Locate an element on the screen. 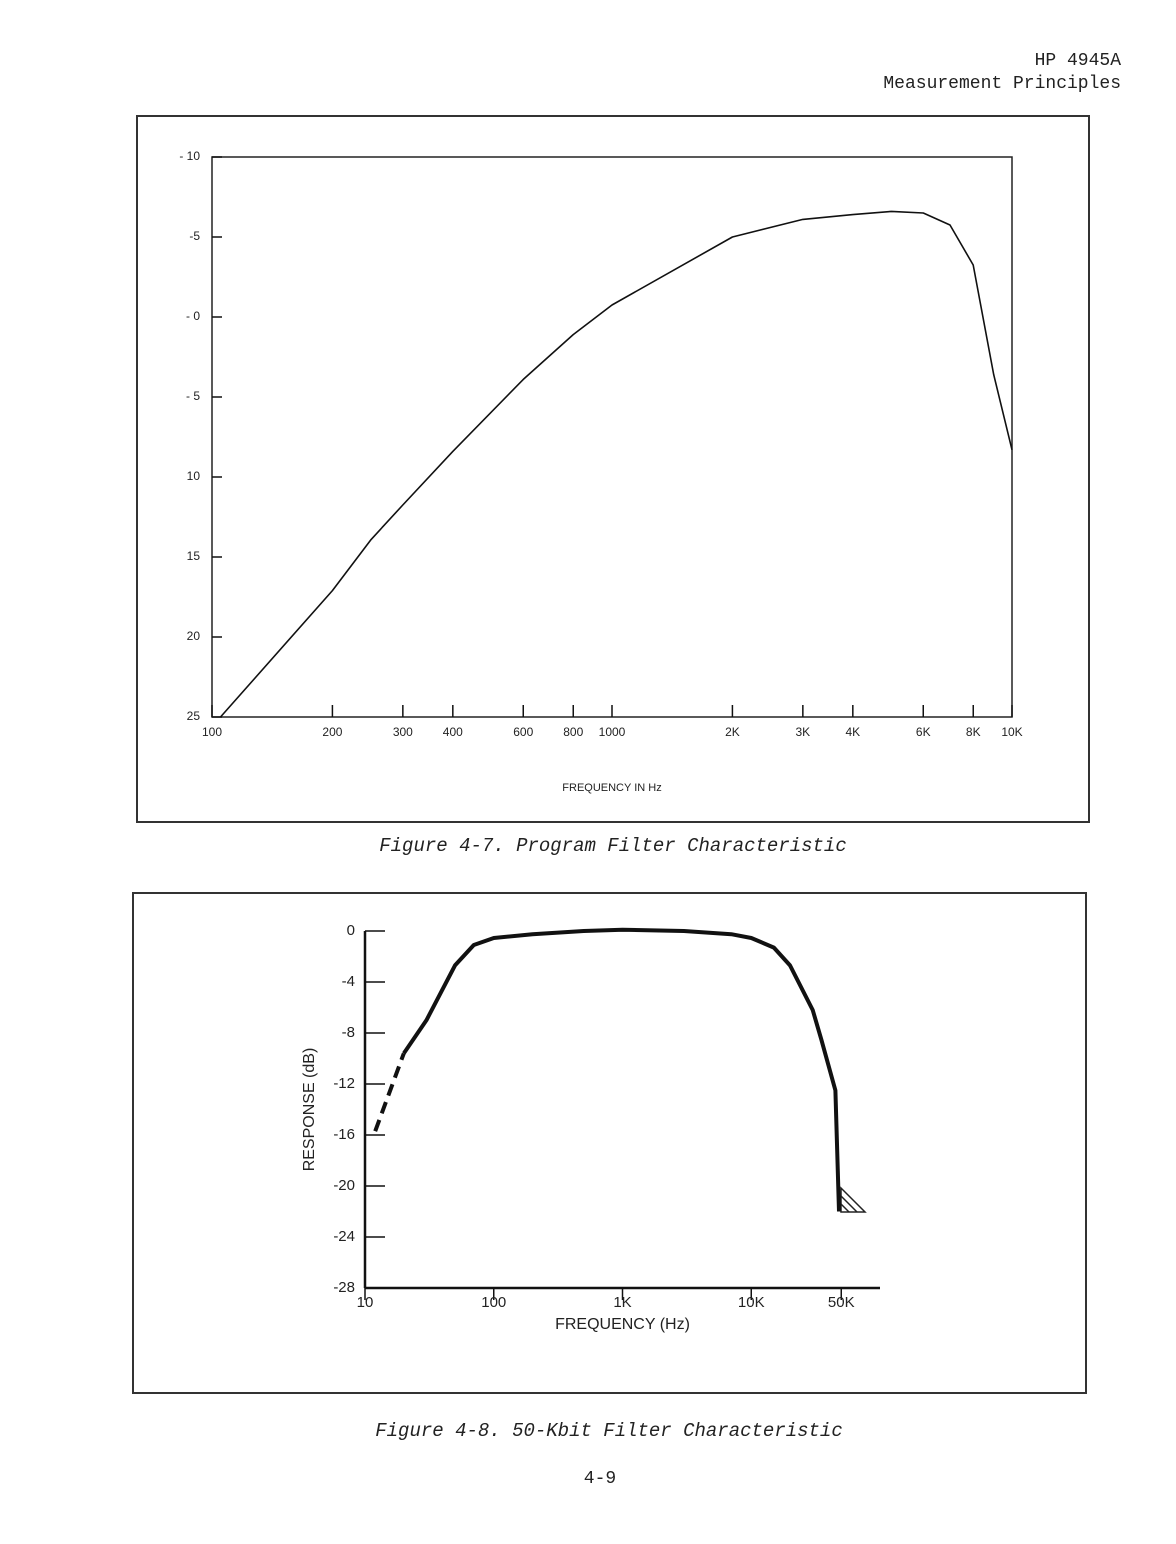 The width and height of the screenshot is (1176, 1544). header-line: HP 4945A is located at coordinates (1078, 61).